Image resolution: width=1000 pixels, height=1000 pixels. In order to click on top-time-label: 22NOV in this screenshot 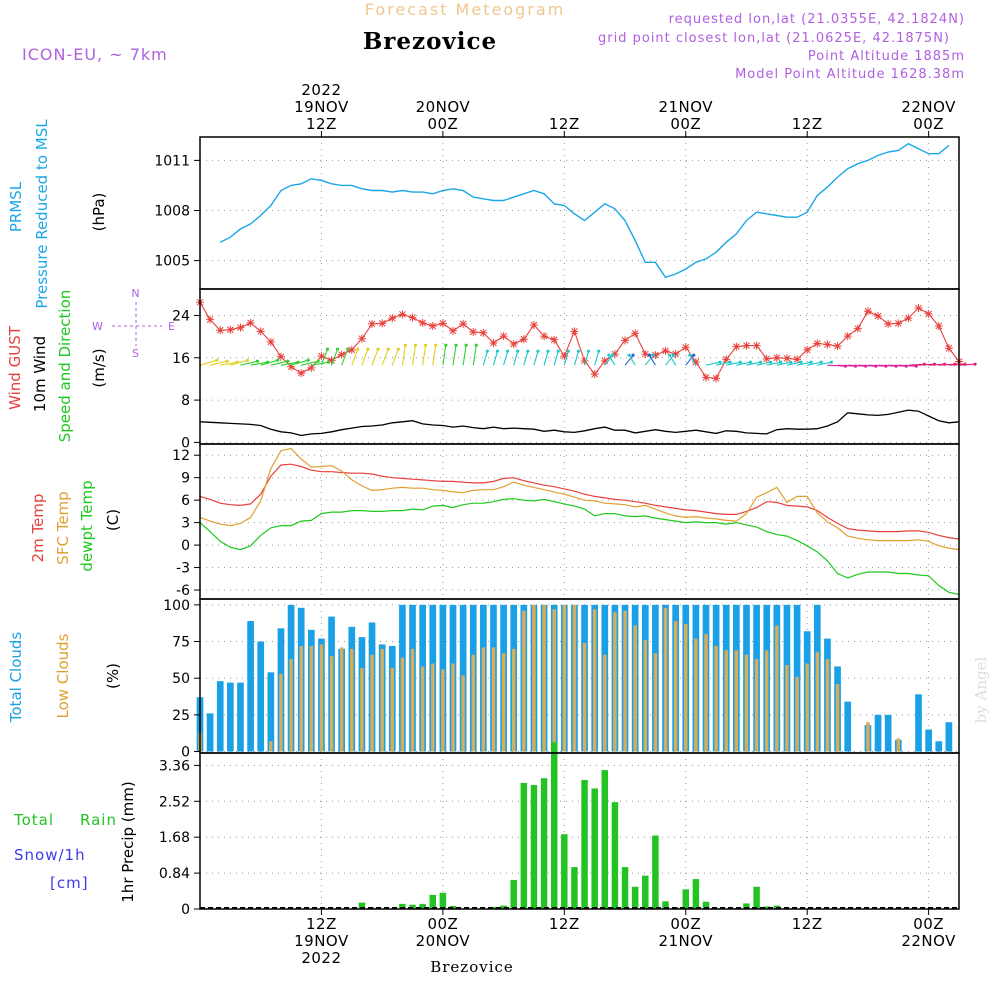, I will do `click(928, 107)`.